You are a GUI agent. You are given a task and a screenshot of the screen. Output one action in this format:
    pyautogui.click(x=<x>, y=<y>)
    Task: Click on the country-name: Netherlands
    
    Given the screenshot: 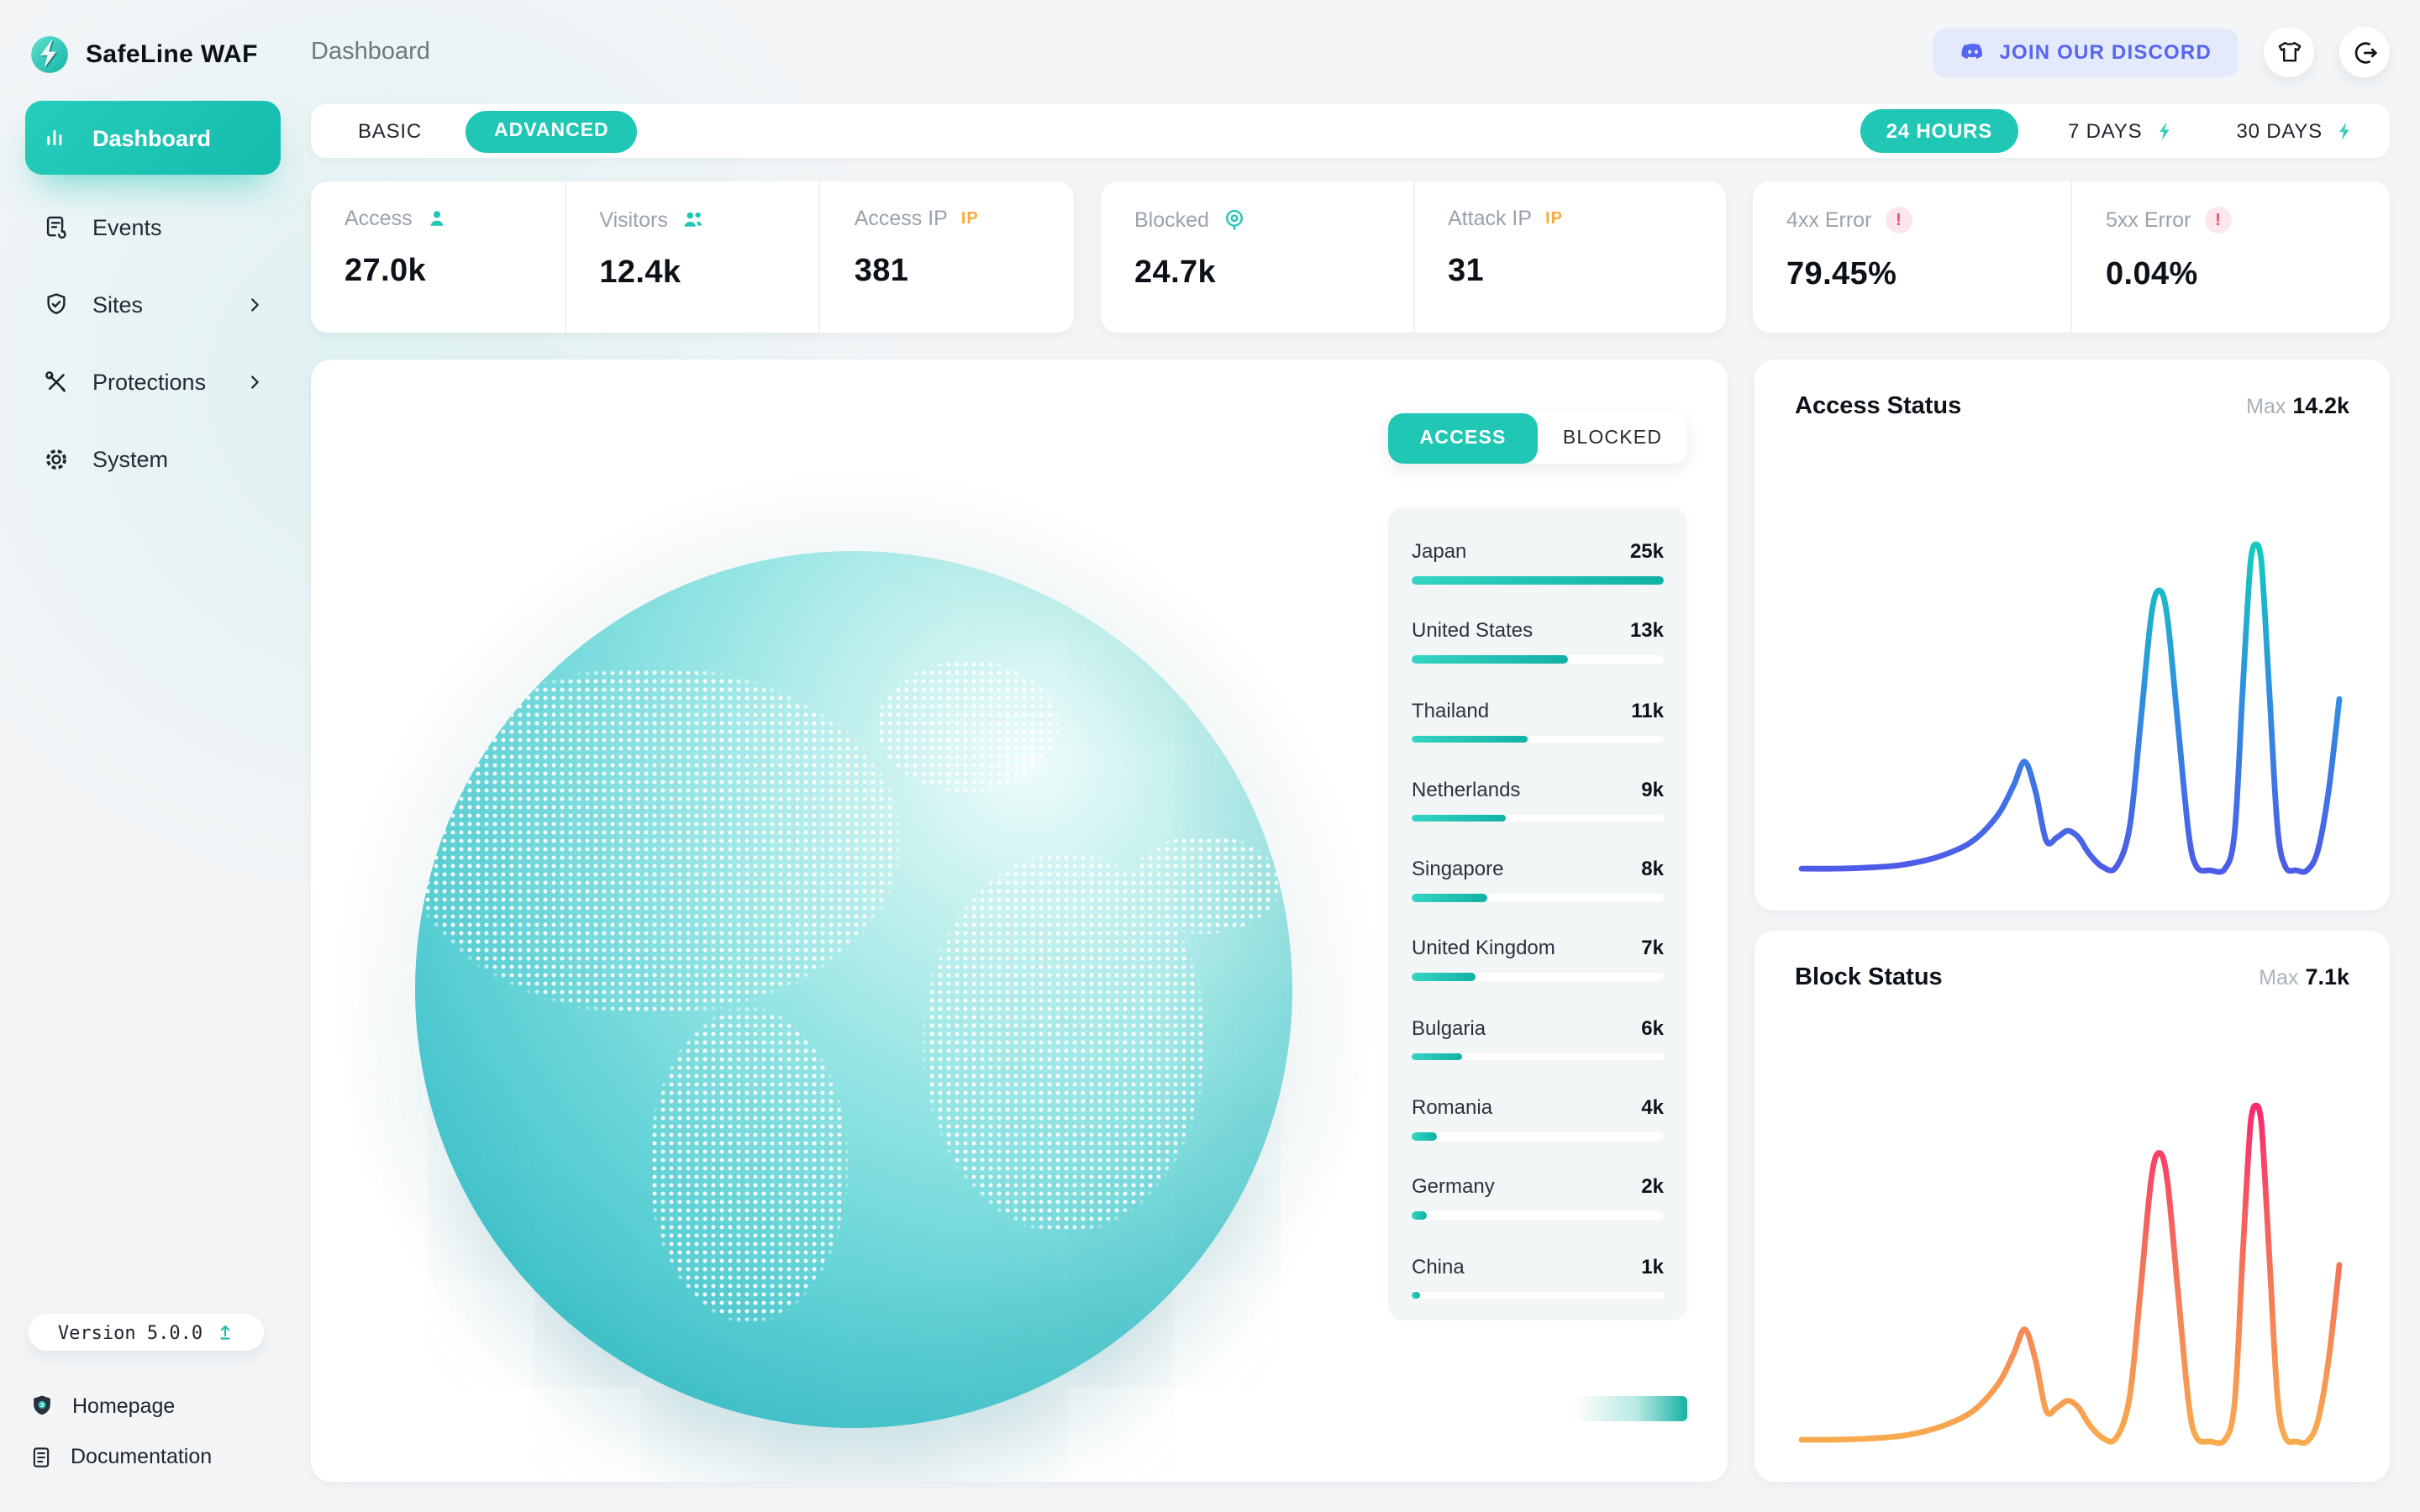 What is the action you would take?
    pyautogui.click(x=1467, y=789)
    